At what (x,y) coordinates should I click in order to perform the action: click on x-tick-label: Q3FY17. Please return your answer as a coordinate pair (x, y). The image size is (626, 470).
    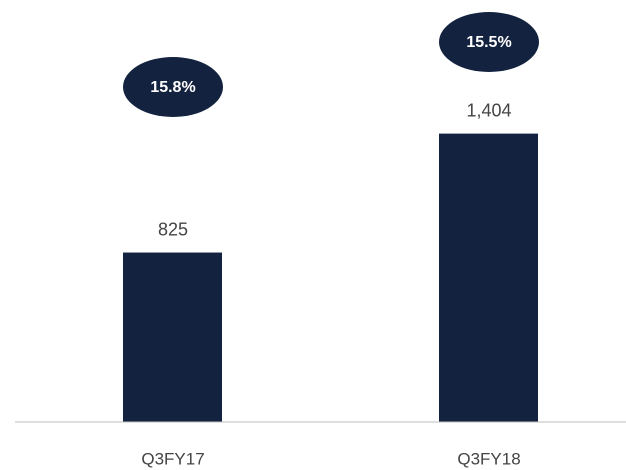
    Looking at the image, I should click on (172, 458).